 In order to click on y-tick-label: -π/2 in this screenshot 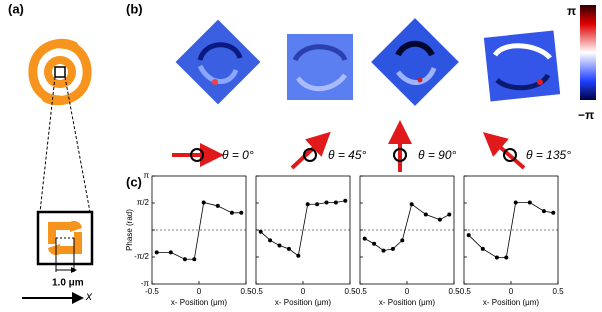, I will do `click(141, 256)`.